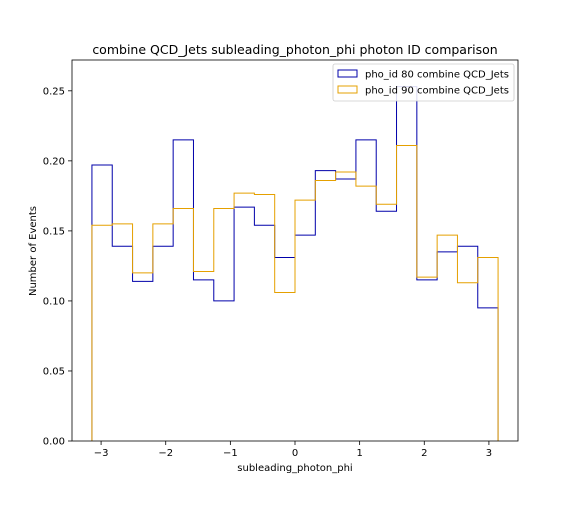 Image resolution: width=576 pixels, height=508 pixels. What do you see at coordinates (489, 453) in the screenshot?
I see `x-tick-label: 3` at bounding box center [489, 453].